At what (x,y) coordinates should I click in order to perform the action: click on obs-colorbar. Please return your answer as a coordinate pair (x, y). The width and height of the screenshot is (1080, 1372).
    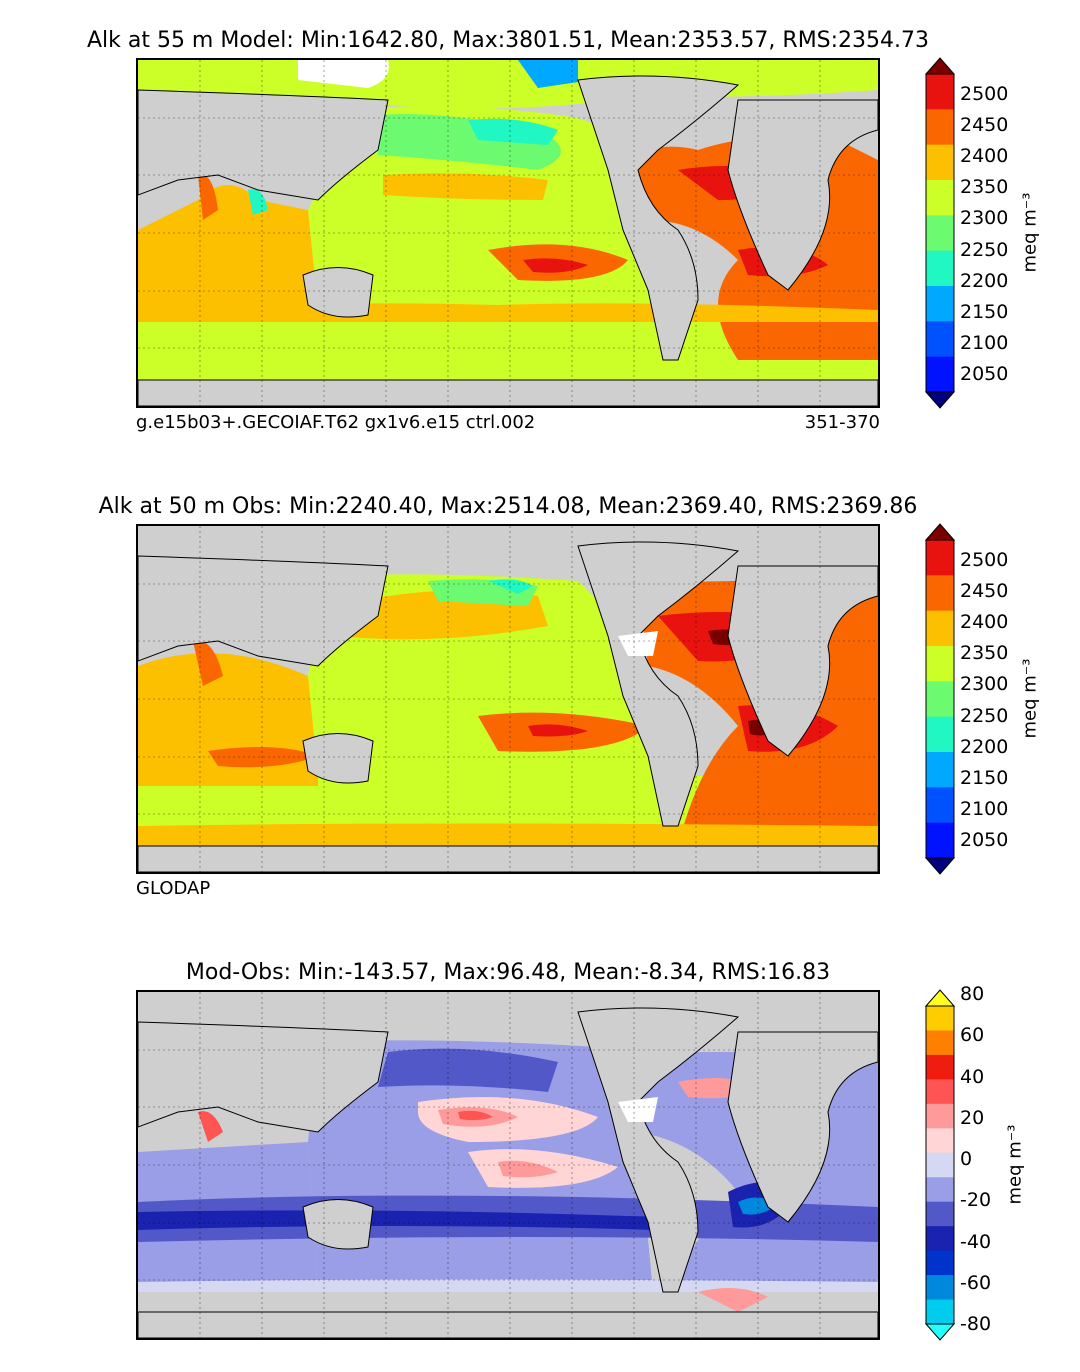
    Looking at the image, I should click on (940, 699).